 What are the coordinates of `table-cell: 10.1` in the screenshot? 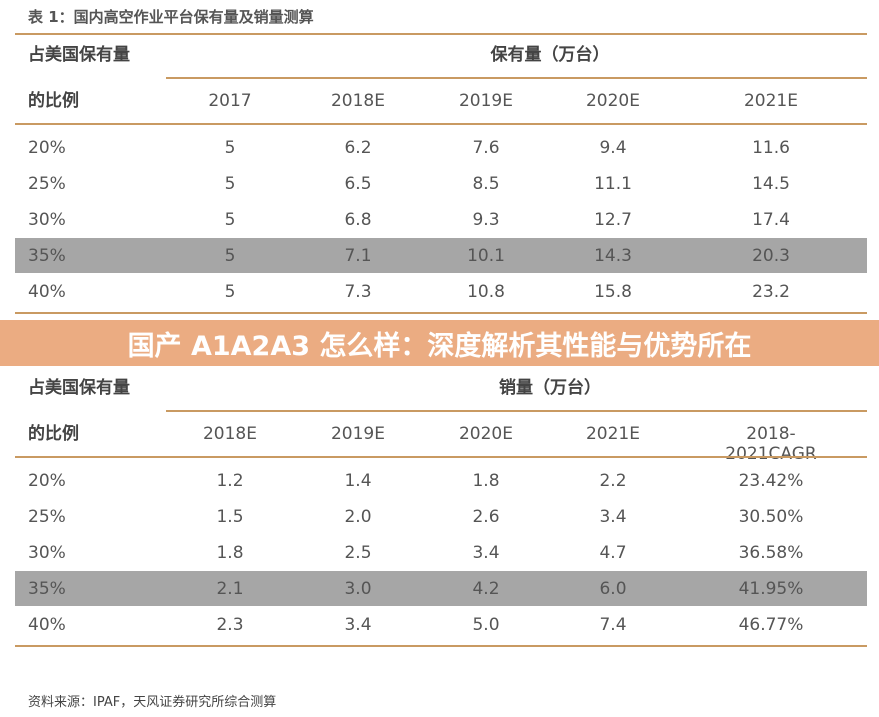 It's located at (486, 256).